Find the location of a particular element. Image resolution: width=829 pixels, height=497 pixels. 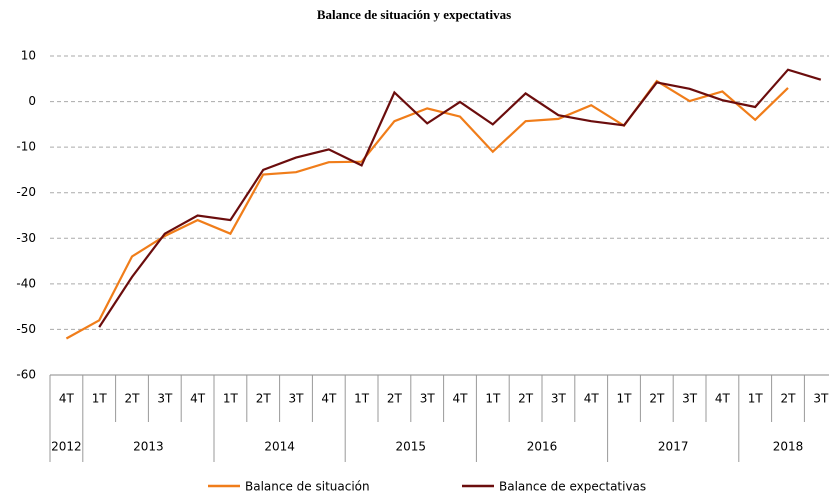

year-label: 2013 is located at coordinates (148, 447).